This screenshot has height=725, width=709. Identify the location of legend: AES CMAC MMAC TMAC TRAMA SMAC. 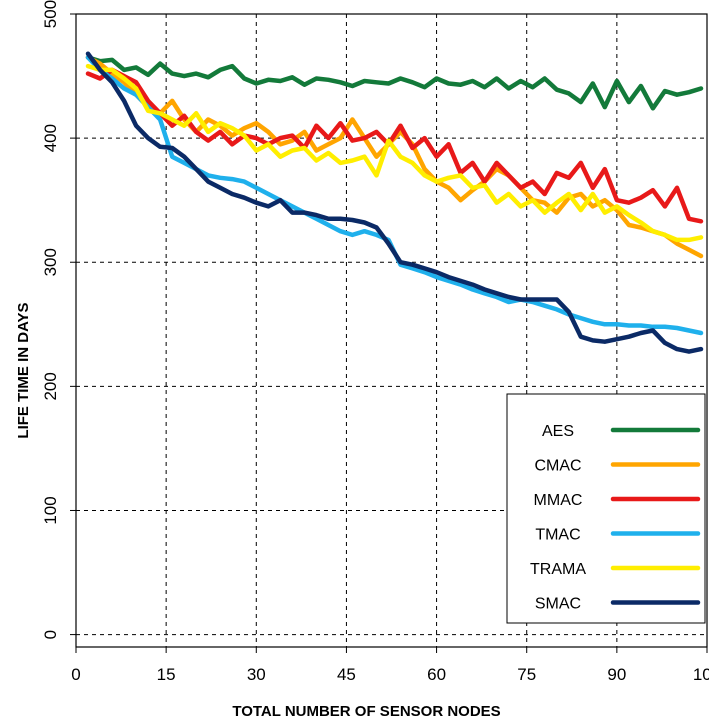
(606, 508).